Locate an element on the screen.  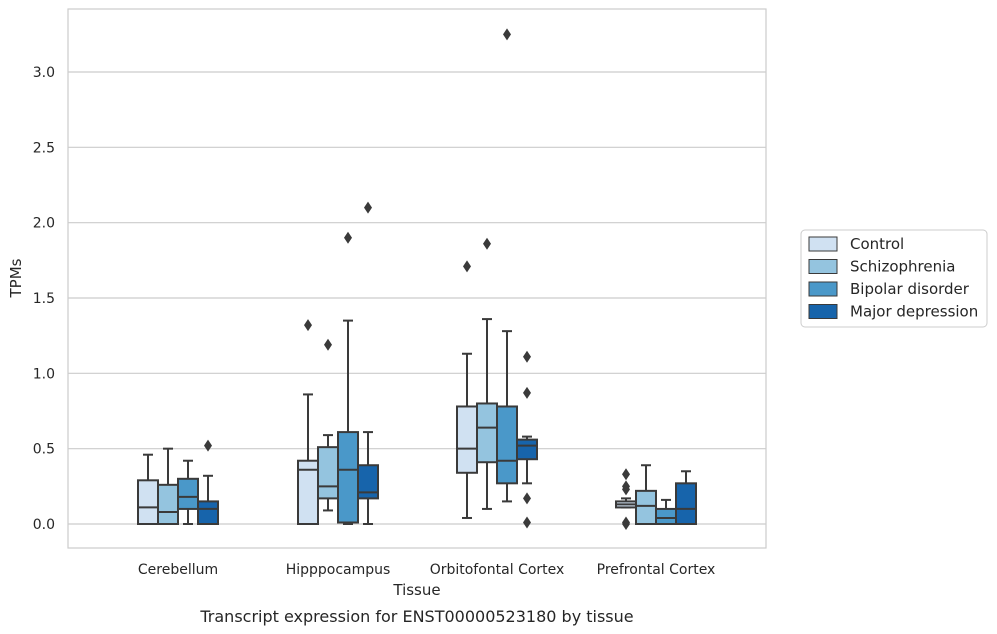
legend-label: Control is located at coordinates (877, 244).